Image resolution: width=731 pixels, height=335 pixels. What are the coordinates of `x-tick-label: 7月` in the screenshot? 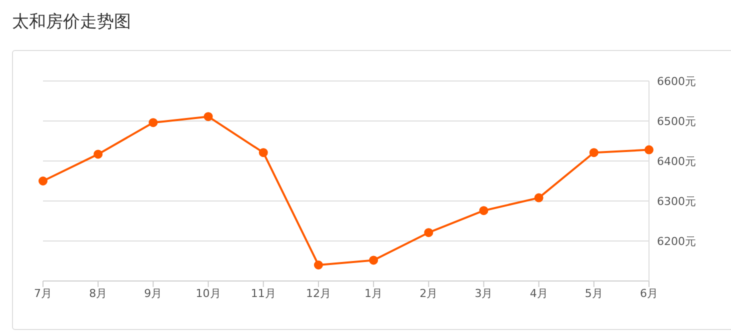 It's located at (43, 293).